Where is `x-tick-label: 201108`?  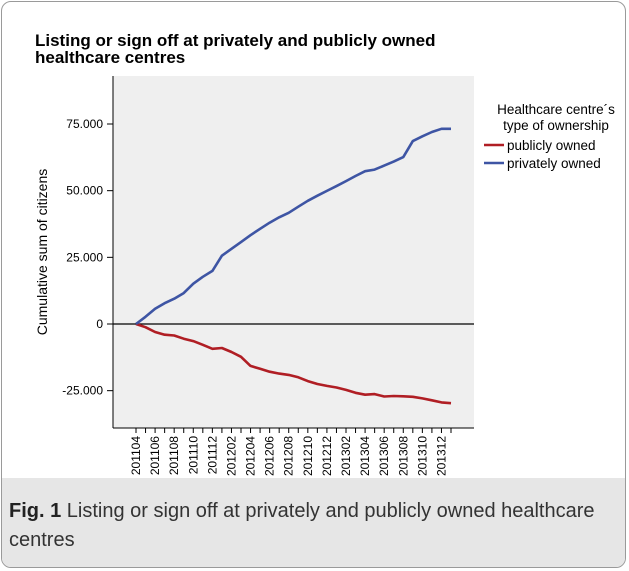
x-tick-label: 201108 is located at coordinates (174, 455).